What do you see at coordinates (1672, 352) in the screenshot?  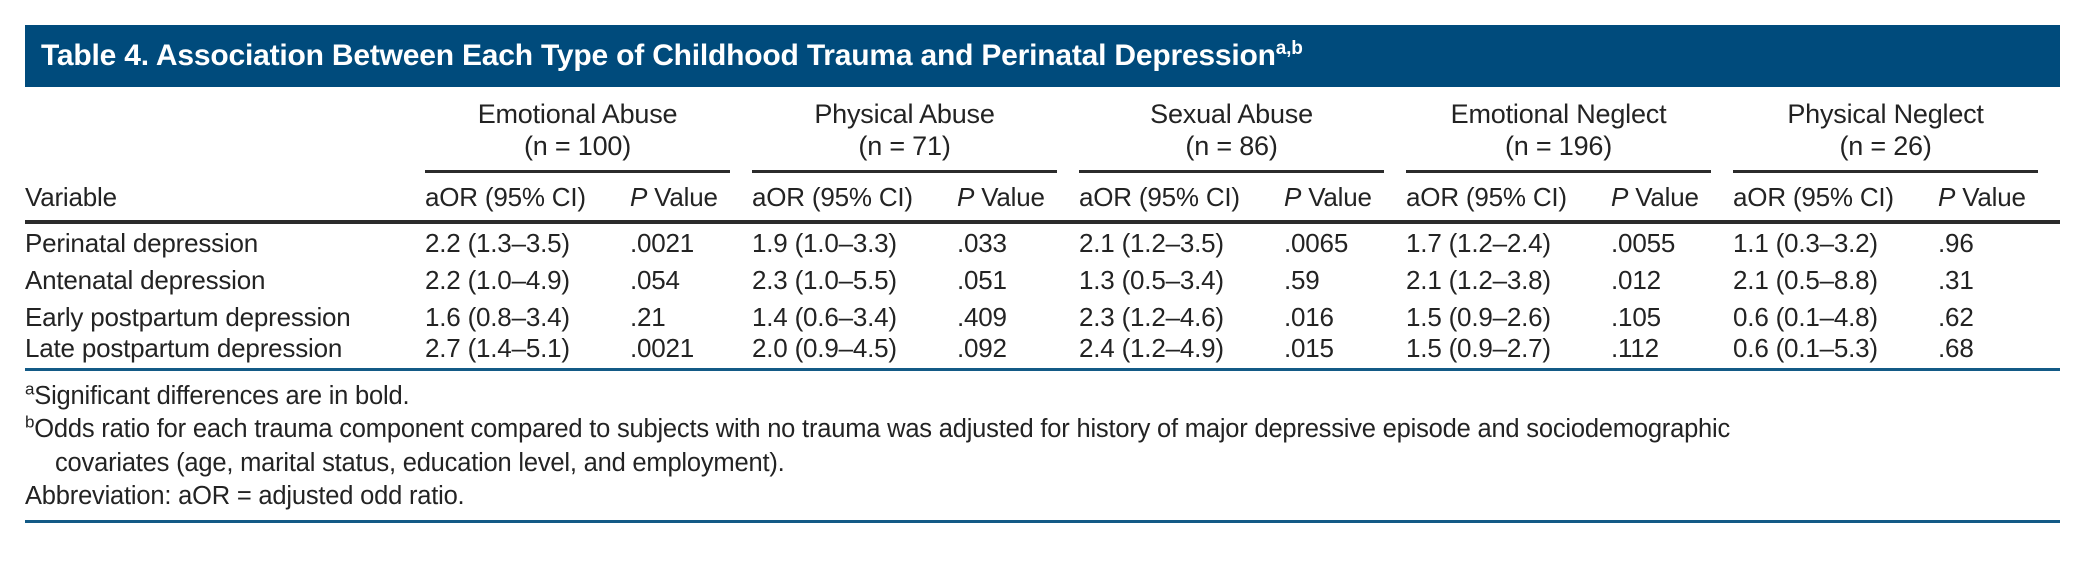 I see `p-value-cell: .112` at bounding box center [1672, 352].